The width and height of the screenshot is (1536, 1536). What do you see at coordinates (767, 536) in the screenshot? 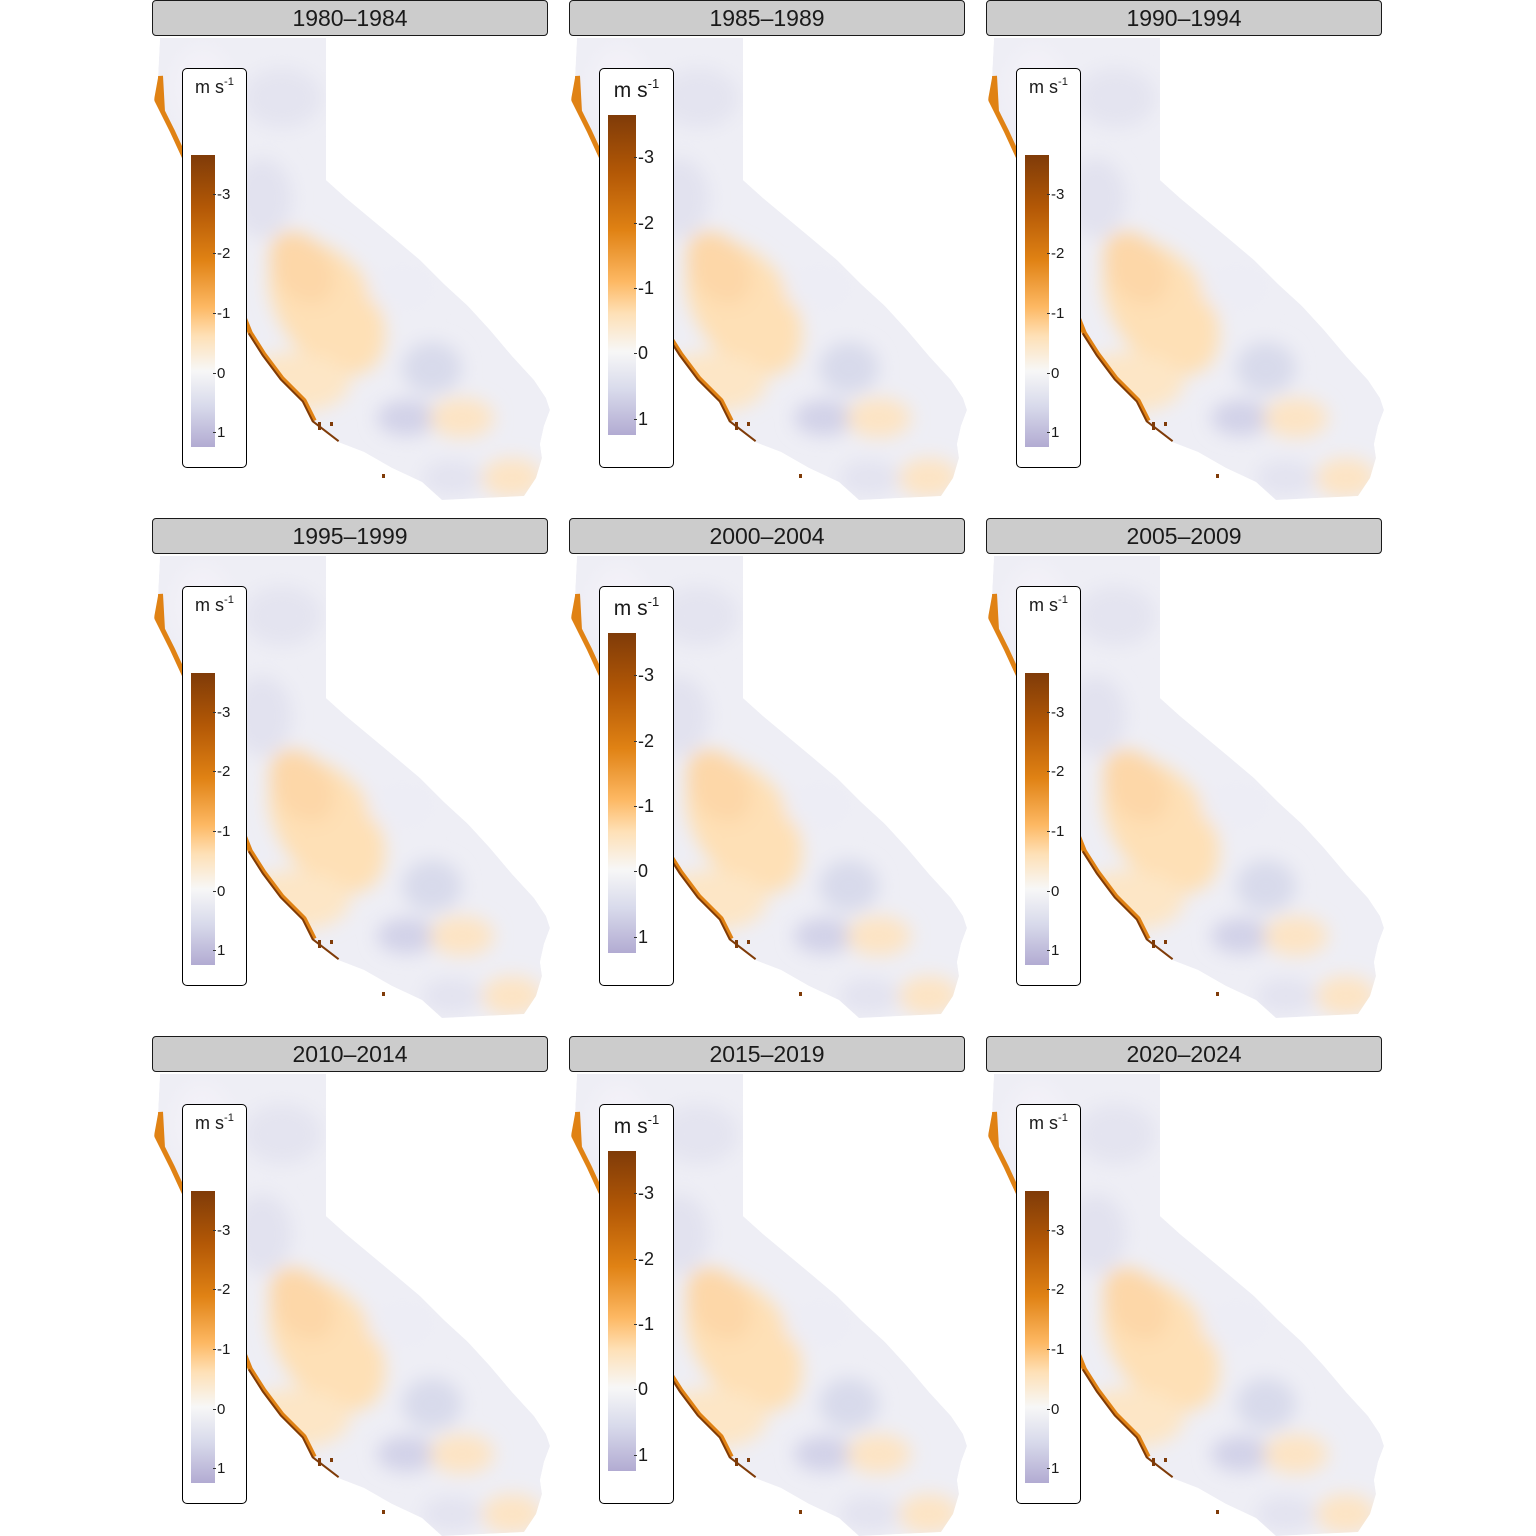
I see `panel-title: 2000–2004` at bounding box center [767, 536].